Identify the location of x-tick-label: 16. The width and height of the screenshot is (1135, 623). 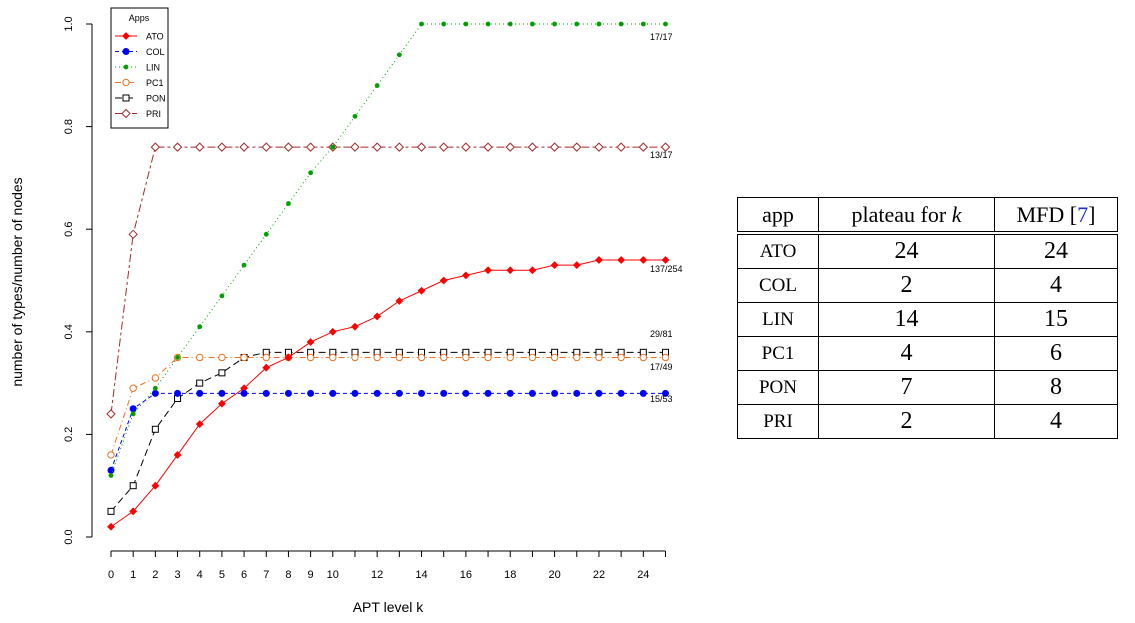
(466, 575).